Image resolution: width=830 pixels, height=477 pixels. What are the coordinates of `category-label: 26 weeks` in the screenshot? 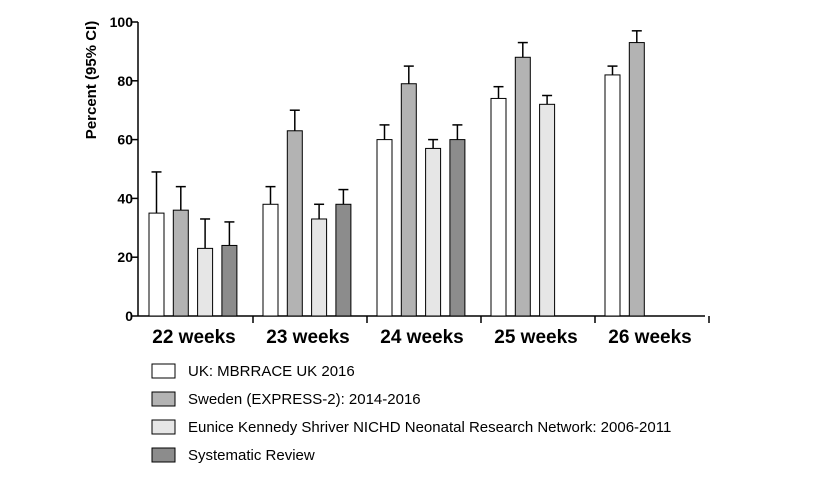 It's located at (649, 337).